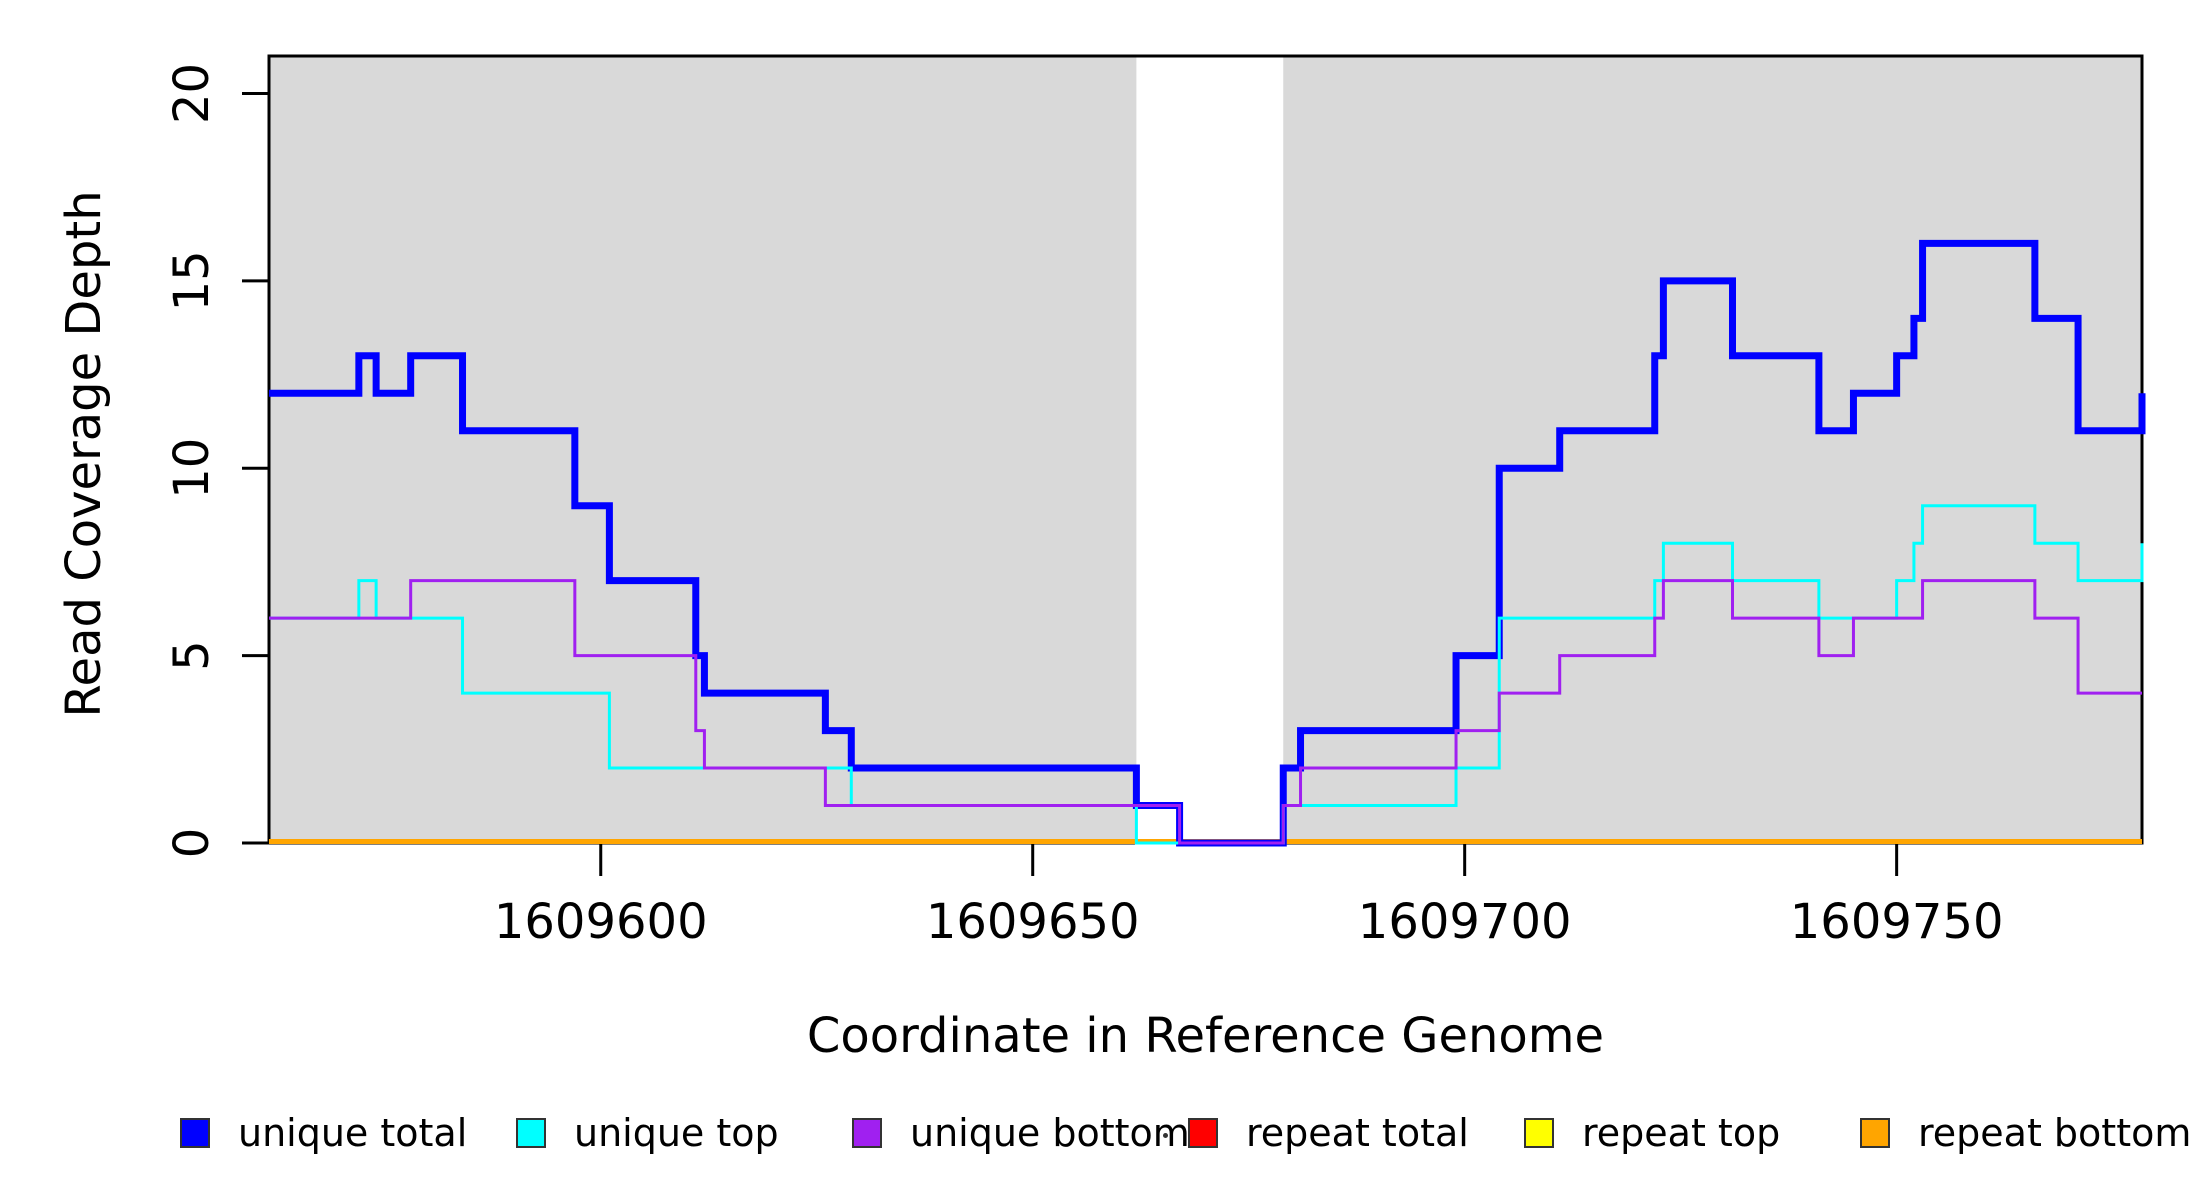 This screenshot has height=1200, width=2200. What do you see at coordinates (1875, 1133) in the screenshot?
I see `repeat-bottom-swatch-icon` at bounding box center [1875, 1133].